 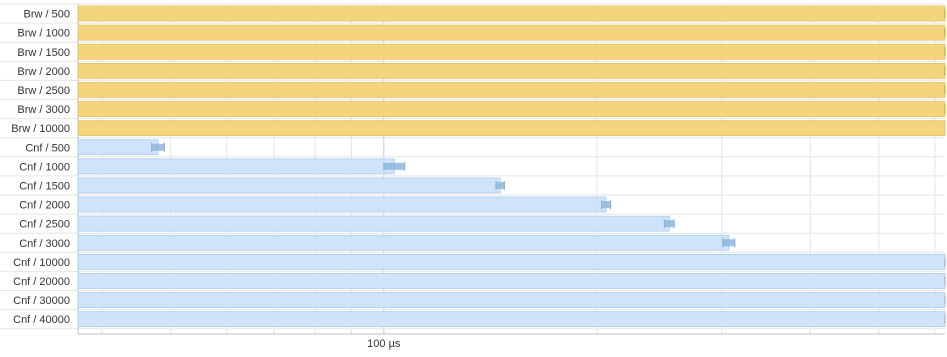 What do you see at coordinates (43, 91) in the screenshot?
I see `category-label: Brw / 2500` at bounding box center [43, 91].